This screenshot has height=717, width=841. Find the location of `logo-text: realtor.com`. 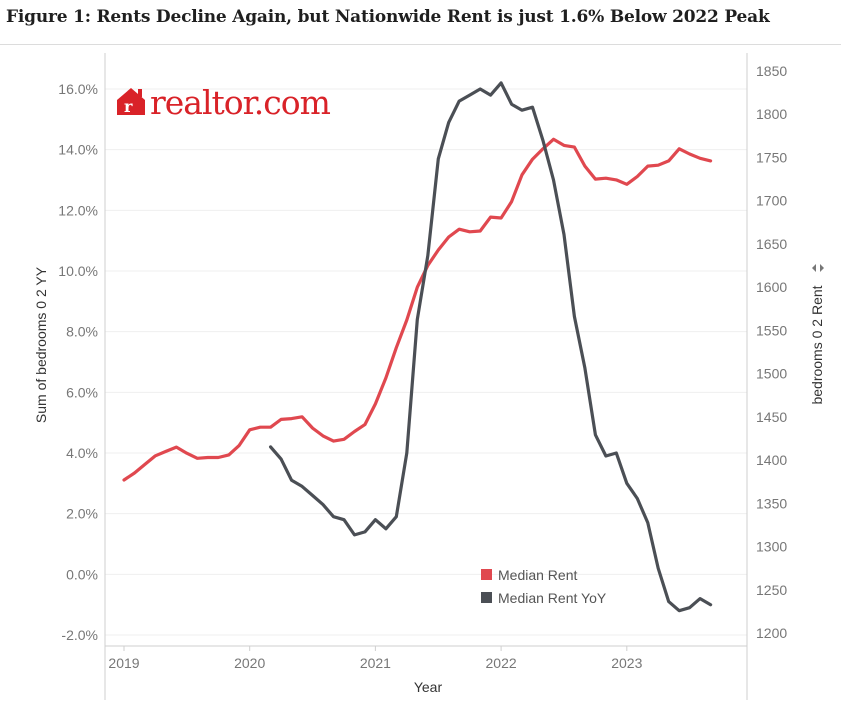

logo-text: realtor.com is located at coordinates (240, 102).